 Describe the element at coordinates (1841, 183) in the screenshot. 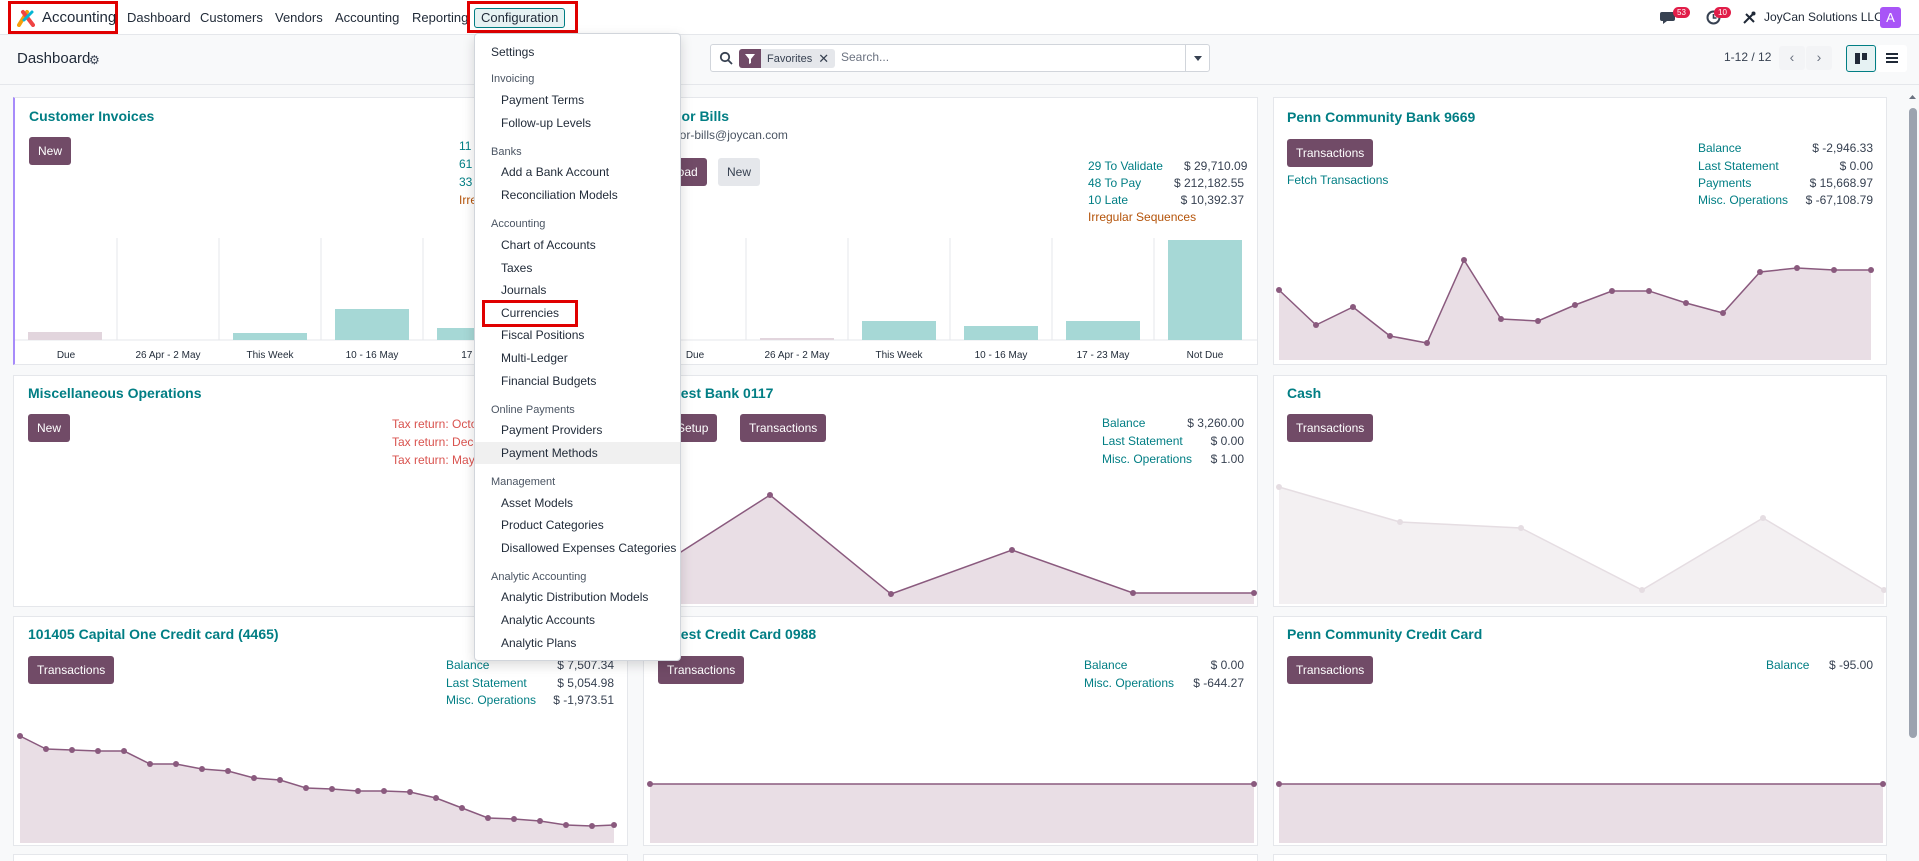

I see `payments-amount: $ 15,668.97` at that location.